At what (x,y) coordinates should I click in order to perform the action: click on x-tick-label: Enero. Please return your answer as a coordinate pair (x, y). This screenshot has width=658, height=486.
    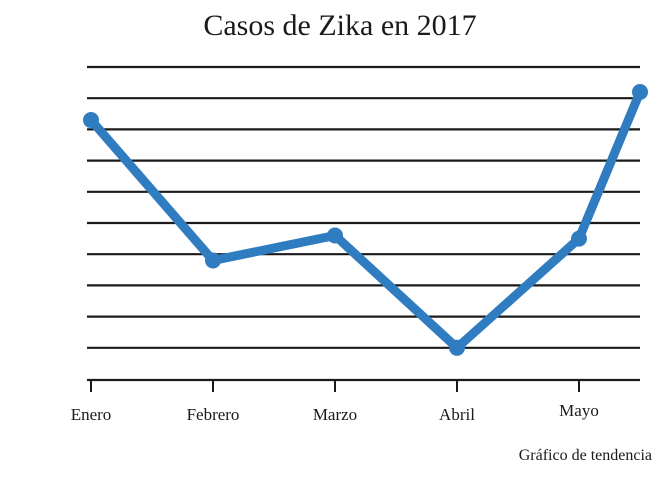
    Looking at the image, I should click on (91, 414).